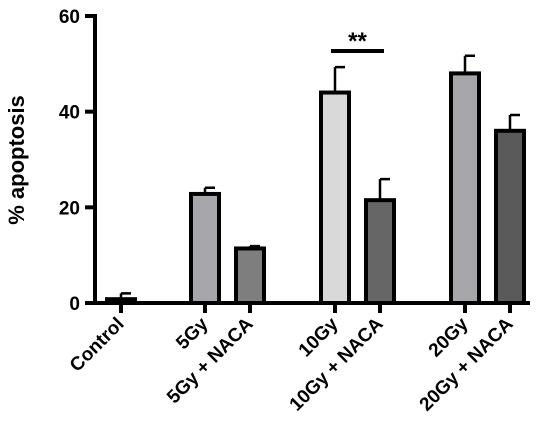  Describe the element at coordinates (97, 345) in the screenshot. I see `x-tick-label-control: Control` at that location.